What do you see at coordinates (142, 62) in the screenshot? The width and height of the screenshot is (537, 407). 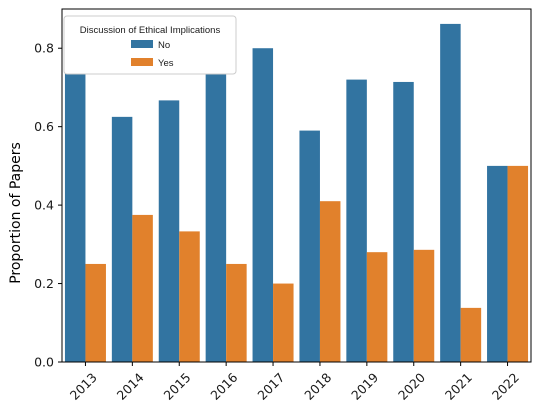 I see `legend-swatch-yes` at bounding box center [142, 62].